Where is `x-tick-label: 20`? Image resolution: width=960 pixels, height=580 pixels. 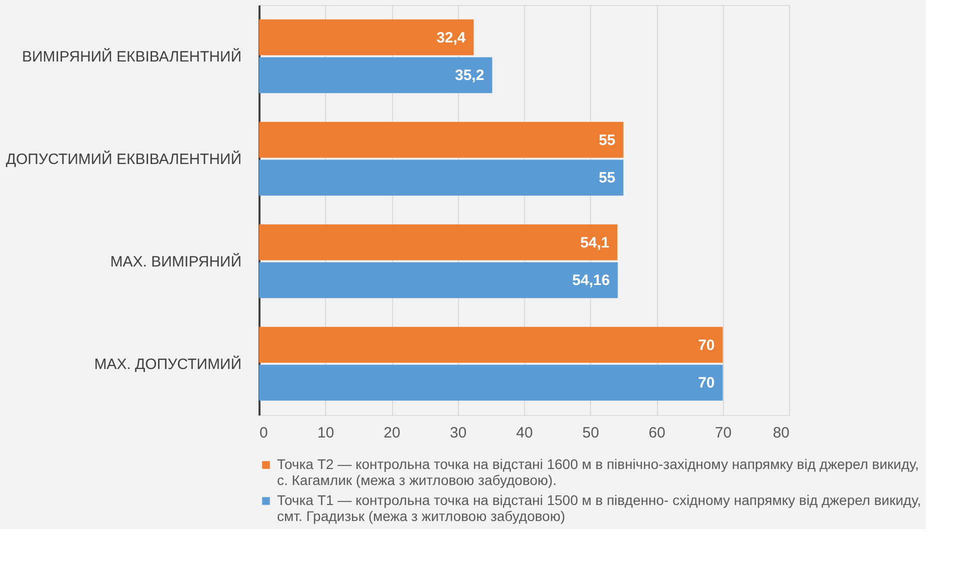
x-tick-label: 20 is located at coordinates (392, 433).